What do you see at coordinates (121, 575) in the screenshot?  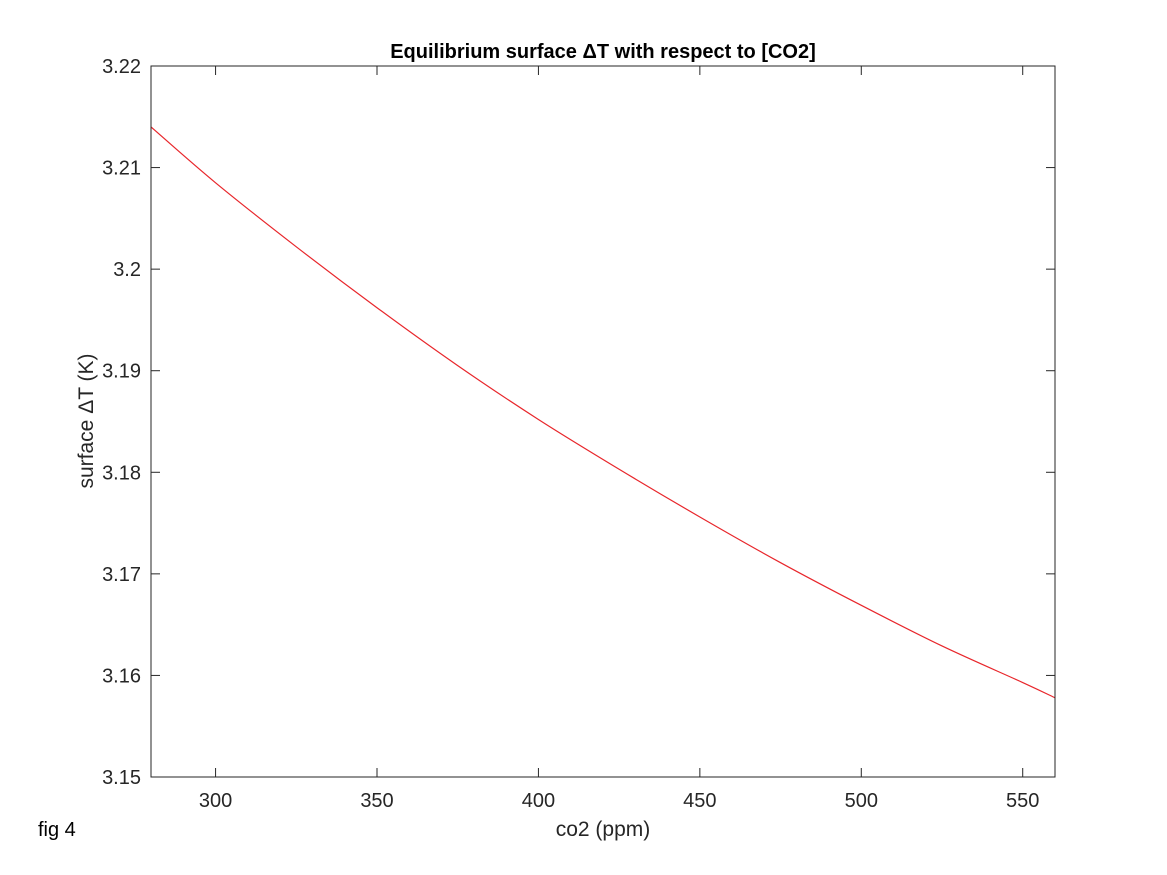 I see `y-tick-label: 3.17` at bounding box center [121, 575].